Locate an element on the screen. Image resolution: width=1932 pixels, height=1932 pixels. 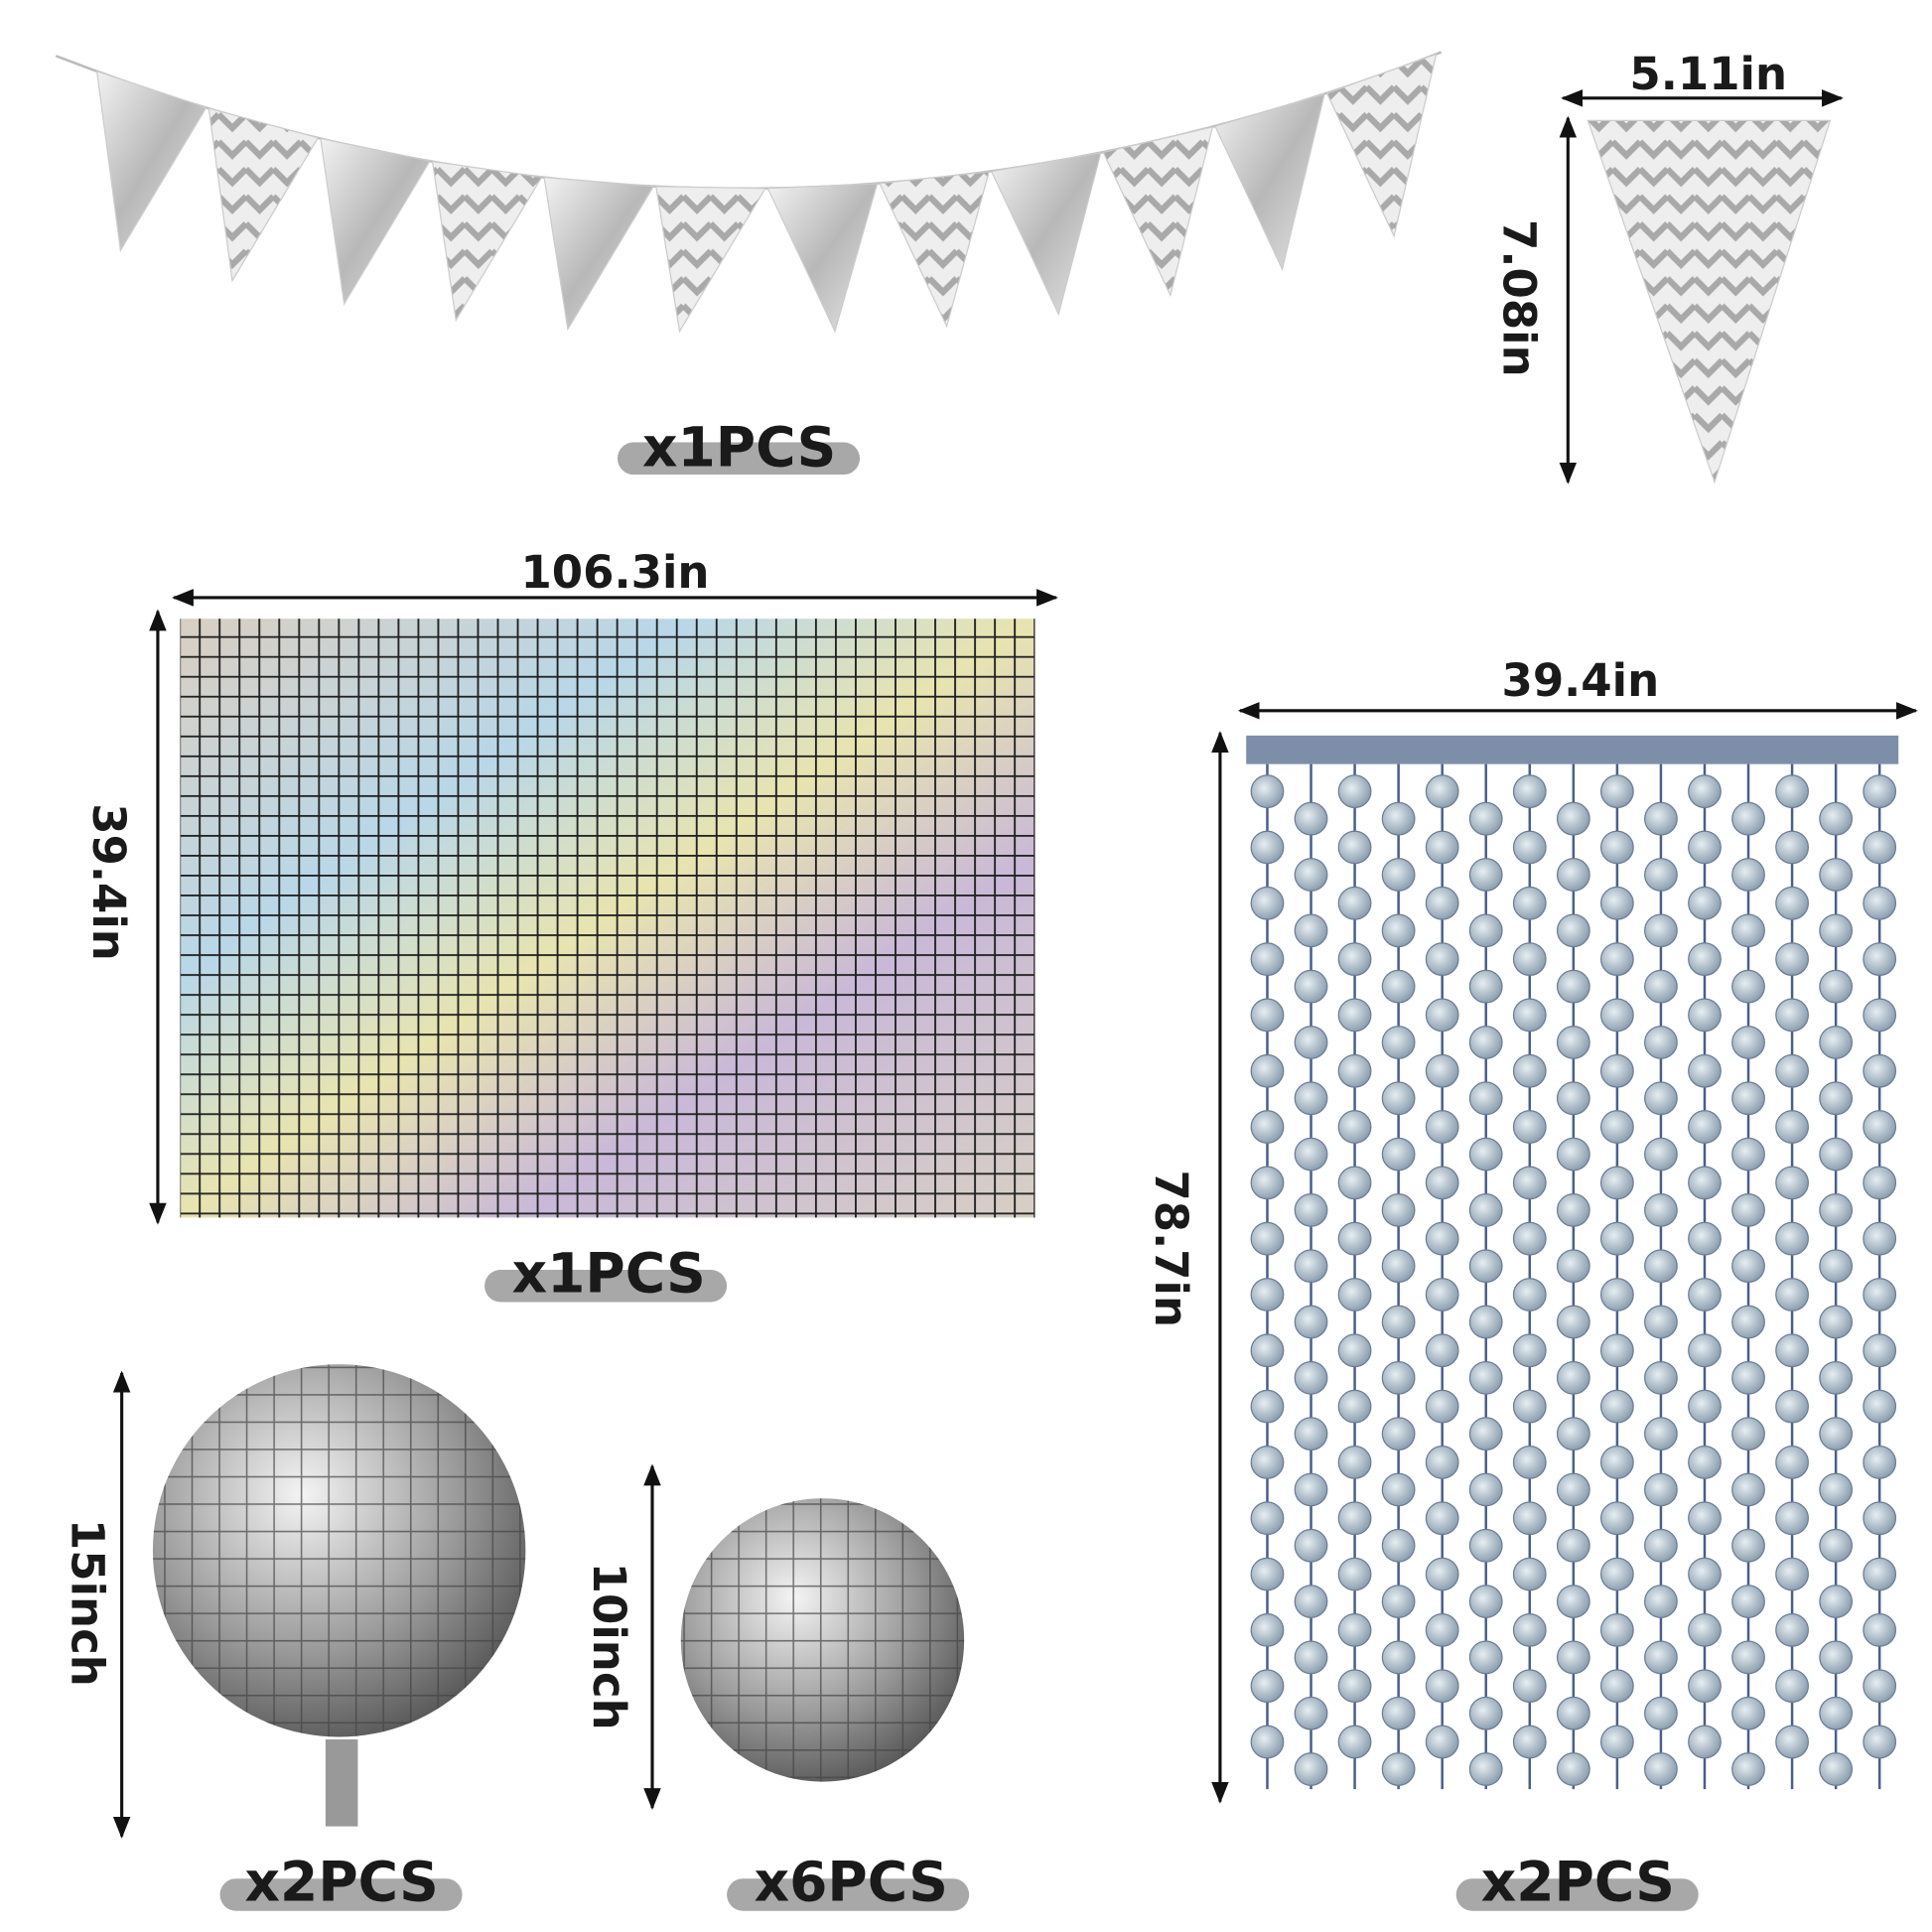
quantity-label: x1PCS is located at coordinates (609, 1274).